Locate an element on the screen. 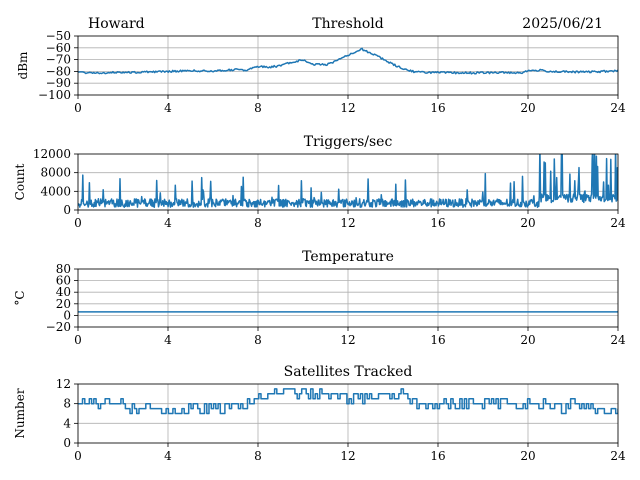 This screenshot has width=640, height=480. y-axis-label: dBm is located at coordinates (23, 65).